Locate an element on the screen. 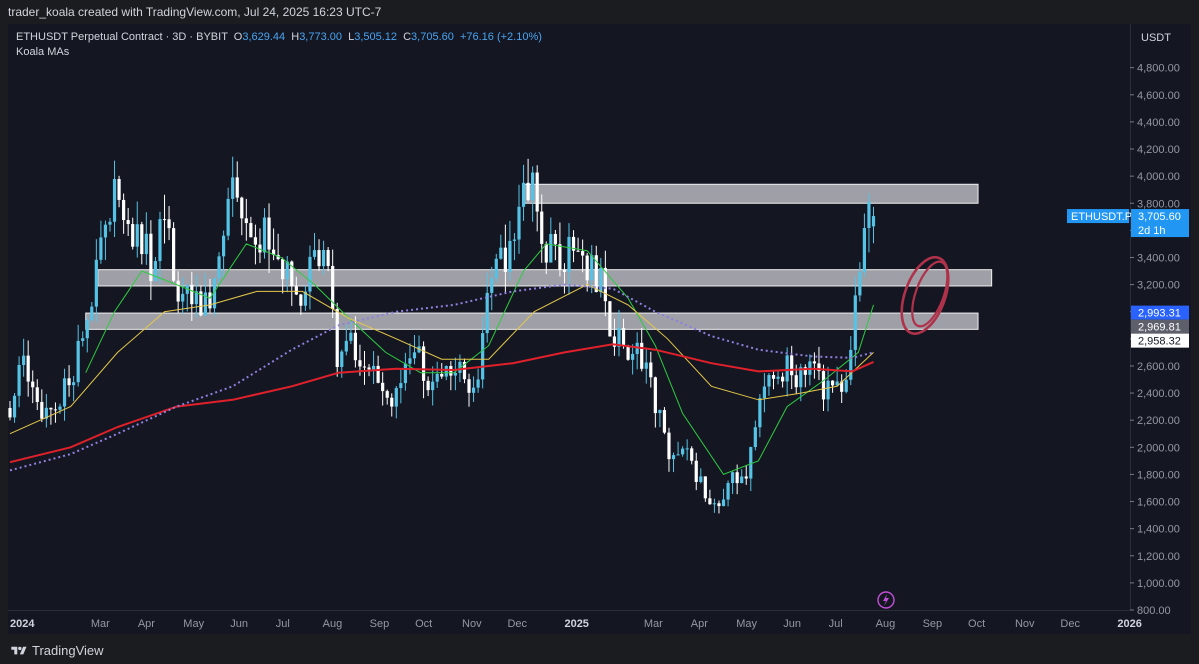 Image resolution: width=1199 pixels, height=664 pixels. lightning-icon-ring is located at coordinates (886, 600).